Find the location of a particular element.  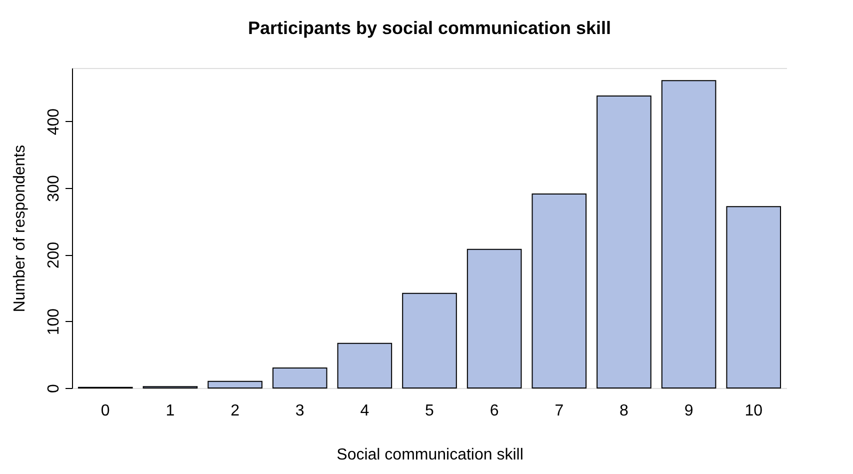

x-tick-label: 4 is located at coordinates (365, 411).